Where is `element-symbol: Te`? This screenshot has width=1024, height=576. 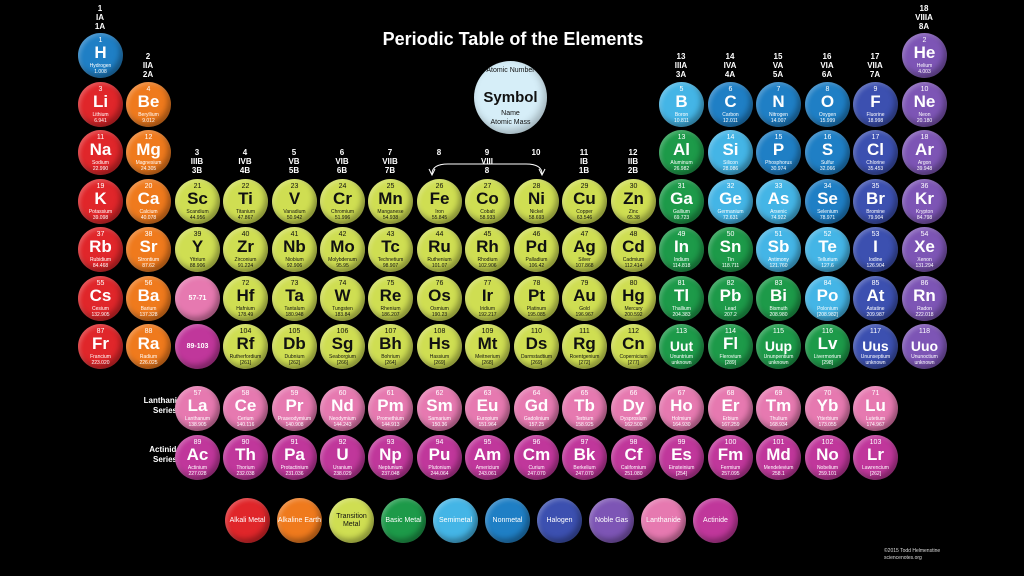
element-symbol: Te is located at coordinates (827, 246).